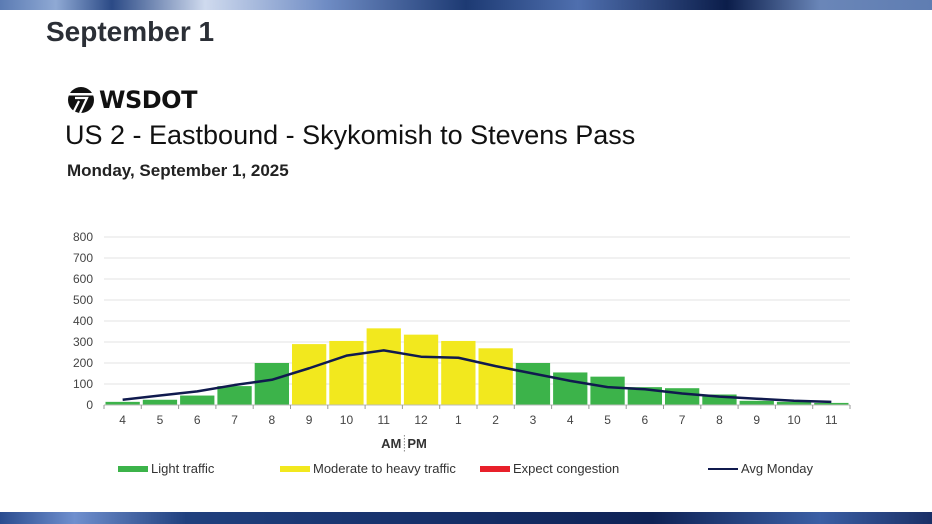 The height and width of the screenshot is (524, 932). What do you see at coordinates (148, 100) in the screenshot?
I see `logo-text: WSDOT` at bounding box center [148, 100].